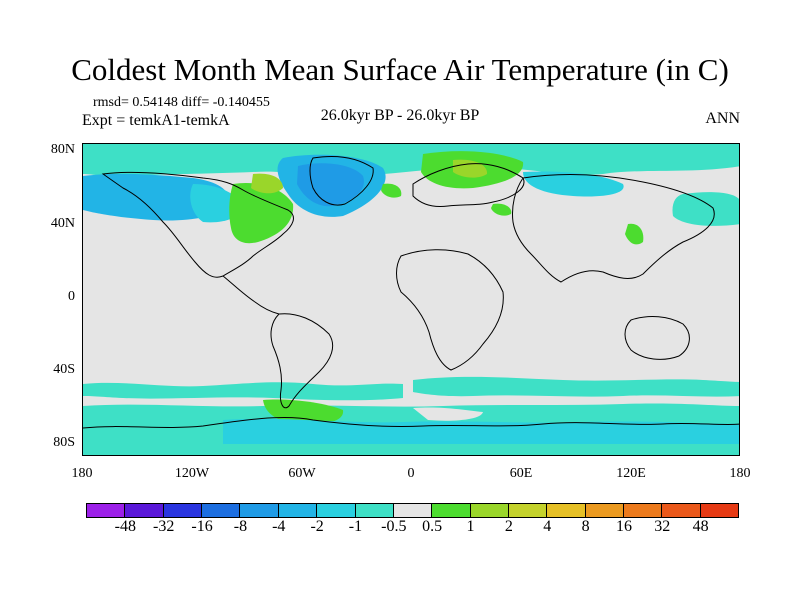 This screenshot has height=600, width=800. Describe the element at coordinates (240, 526) in the screenshot. I see `colorbar-label: -8` at that location.